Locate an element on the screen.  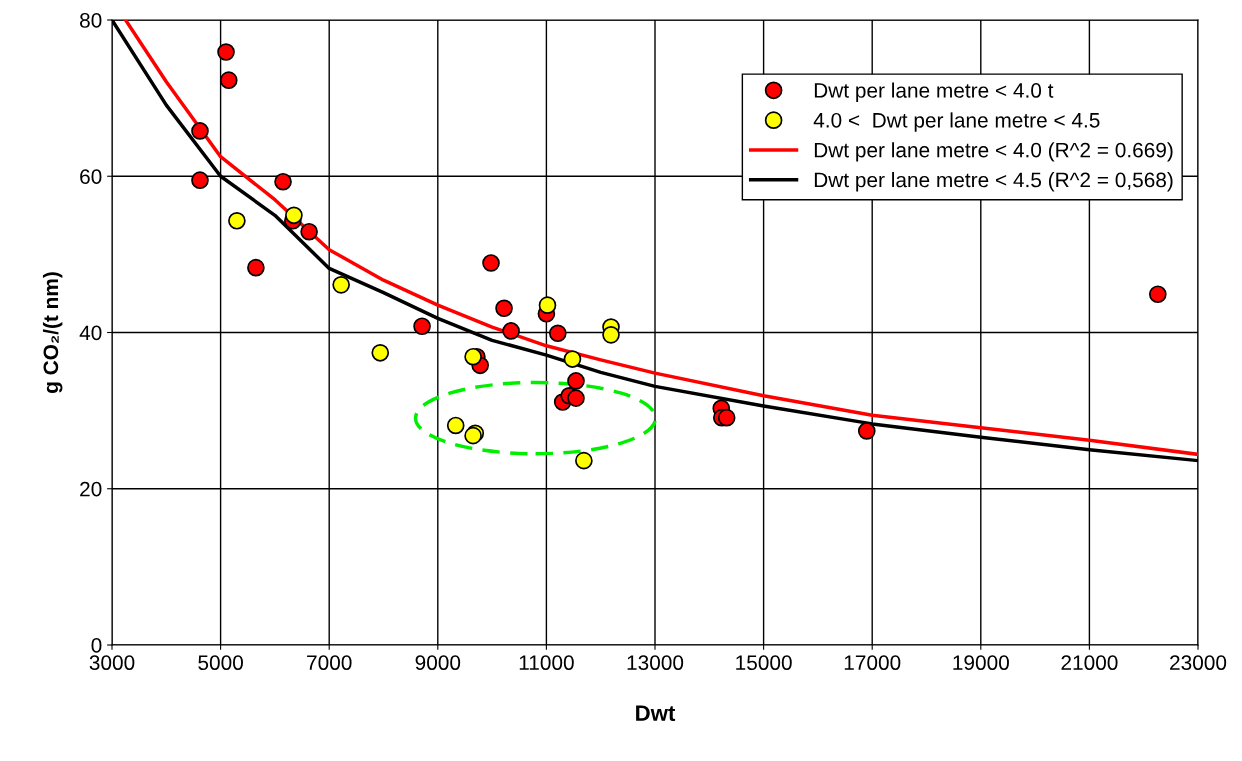
legend-label: 4.0 < Dwt per lane metre < 4.5 is located at coordinates (956, 122).